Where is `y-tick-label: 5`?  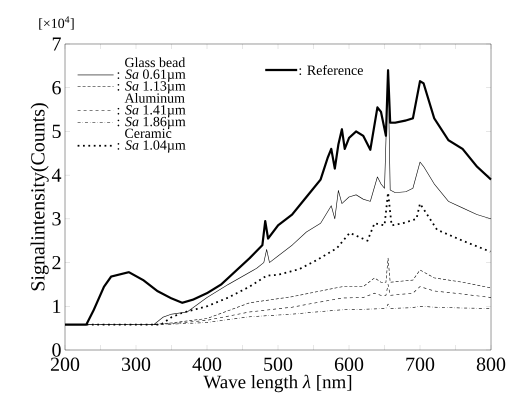
y-tick-label: 5 is located at coordinates (56, 131).